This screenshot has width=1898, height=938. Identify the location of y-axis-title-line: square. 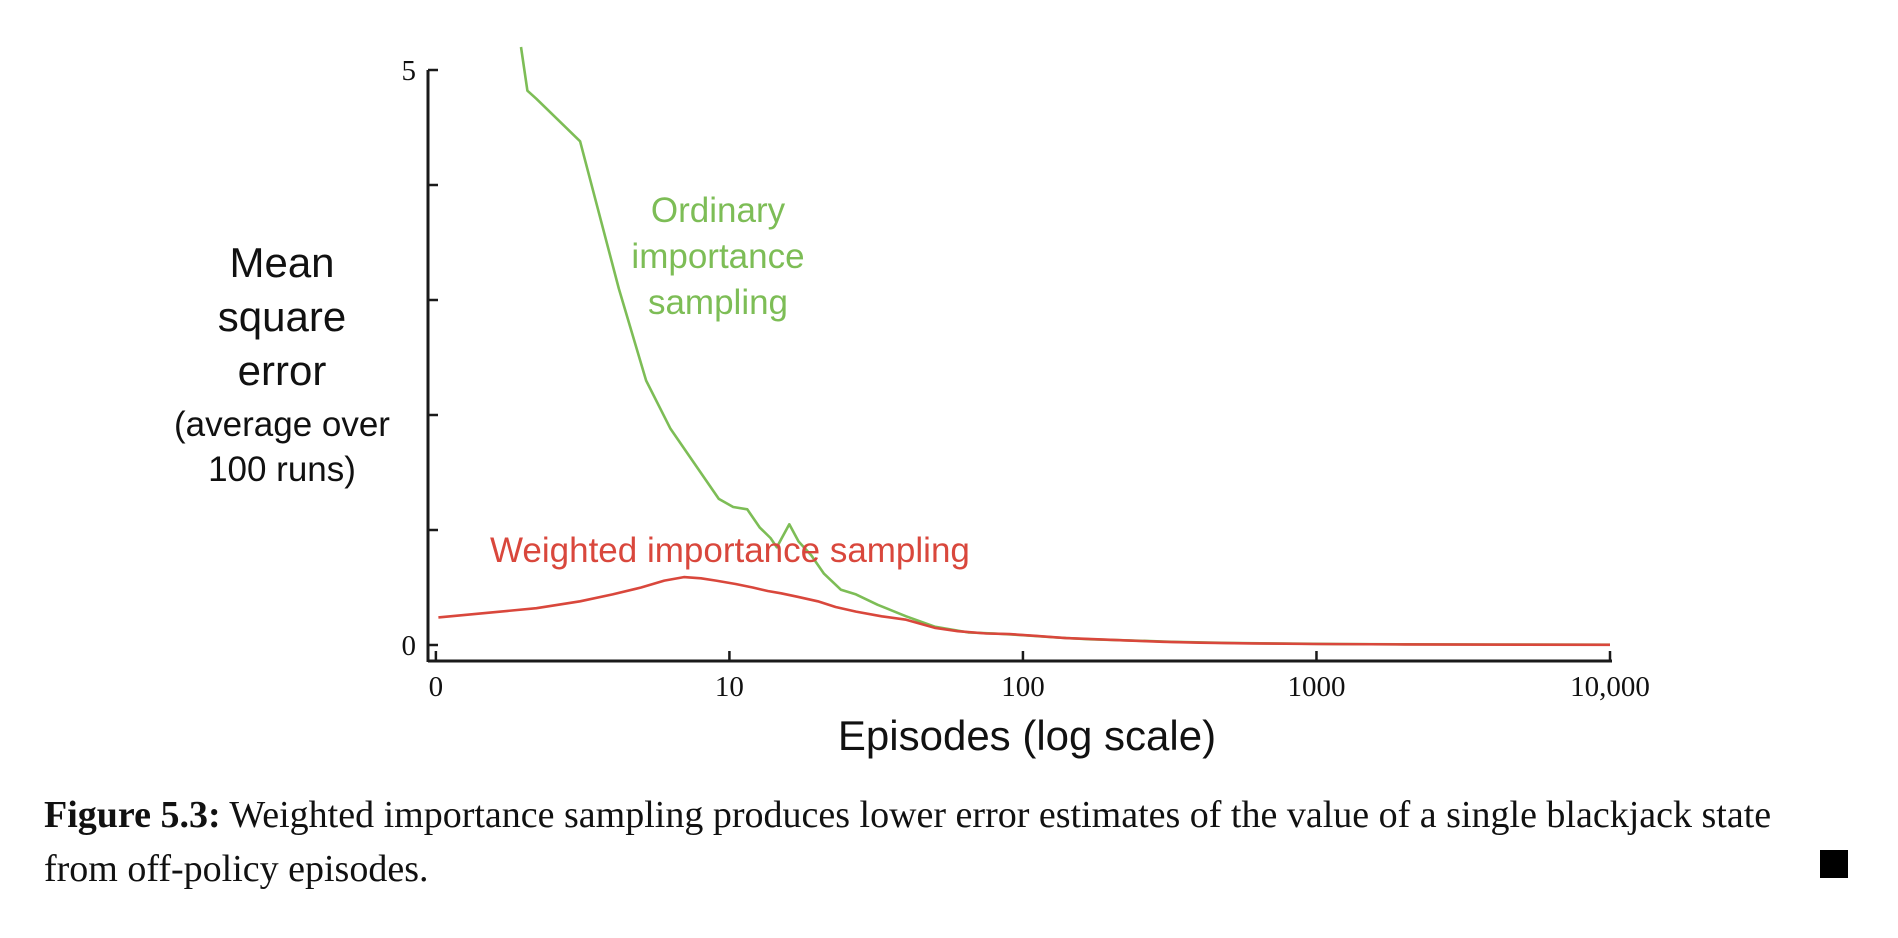
(282, 316).